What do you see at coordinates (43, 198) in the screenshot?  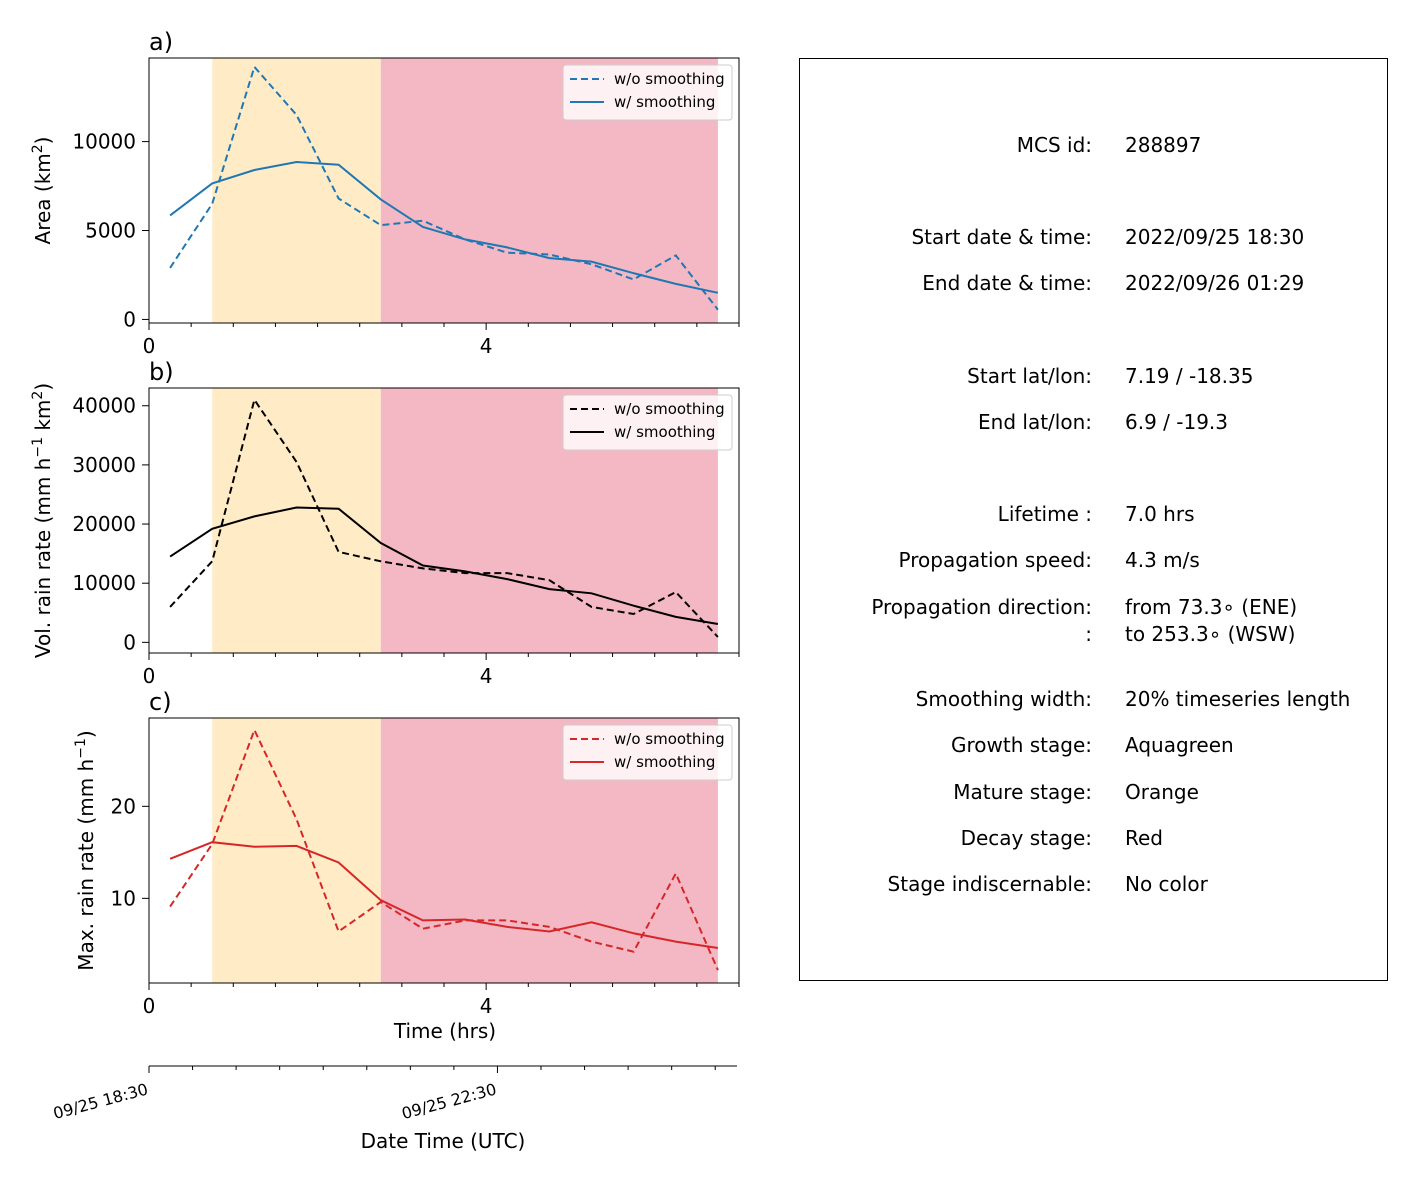 I see `y-axis-label-text: Area (km` at bounding box center [43, 198].